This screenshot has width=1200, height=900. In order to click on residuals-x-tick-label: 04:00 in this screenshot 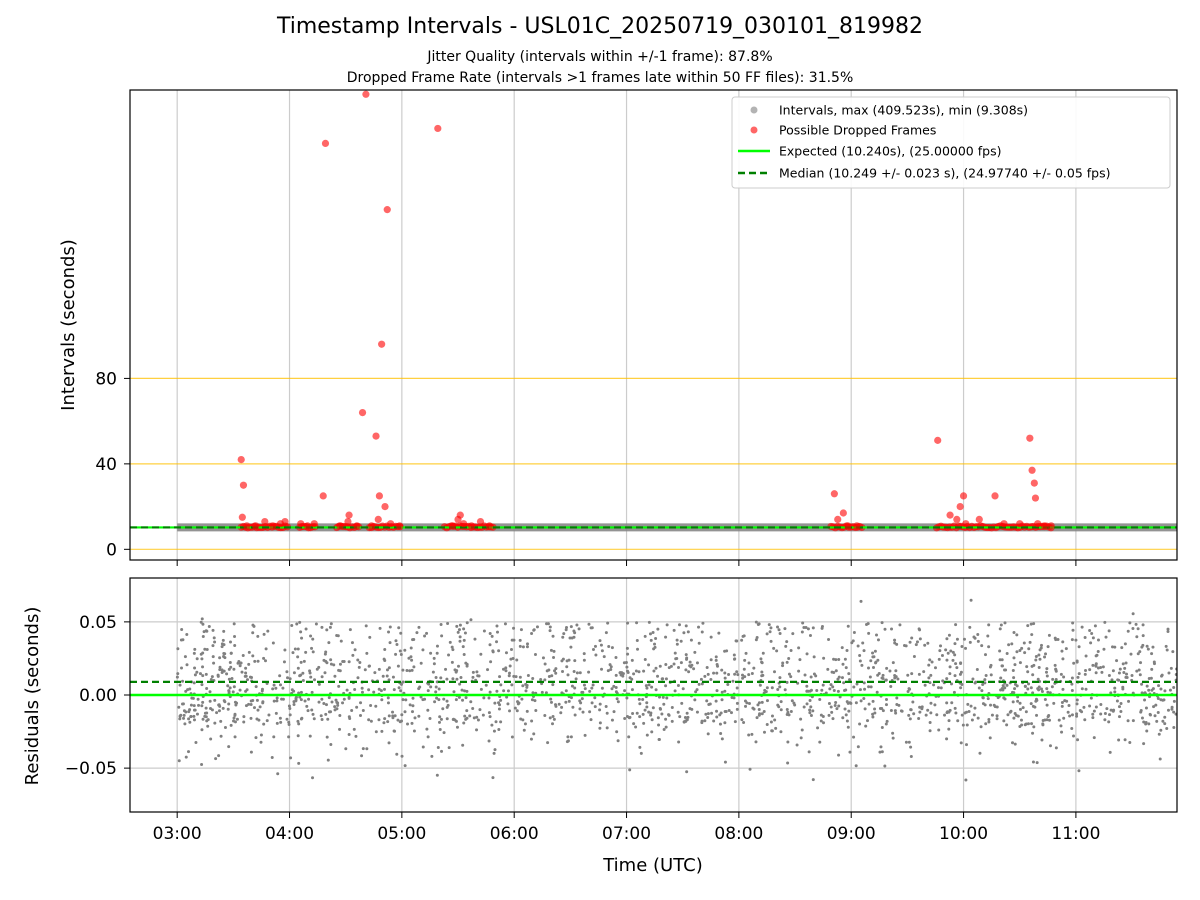, I will do `click(289, 834)`.